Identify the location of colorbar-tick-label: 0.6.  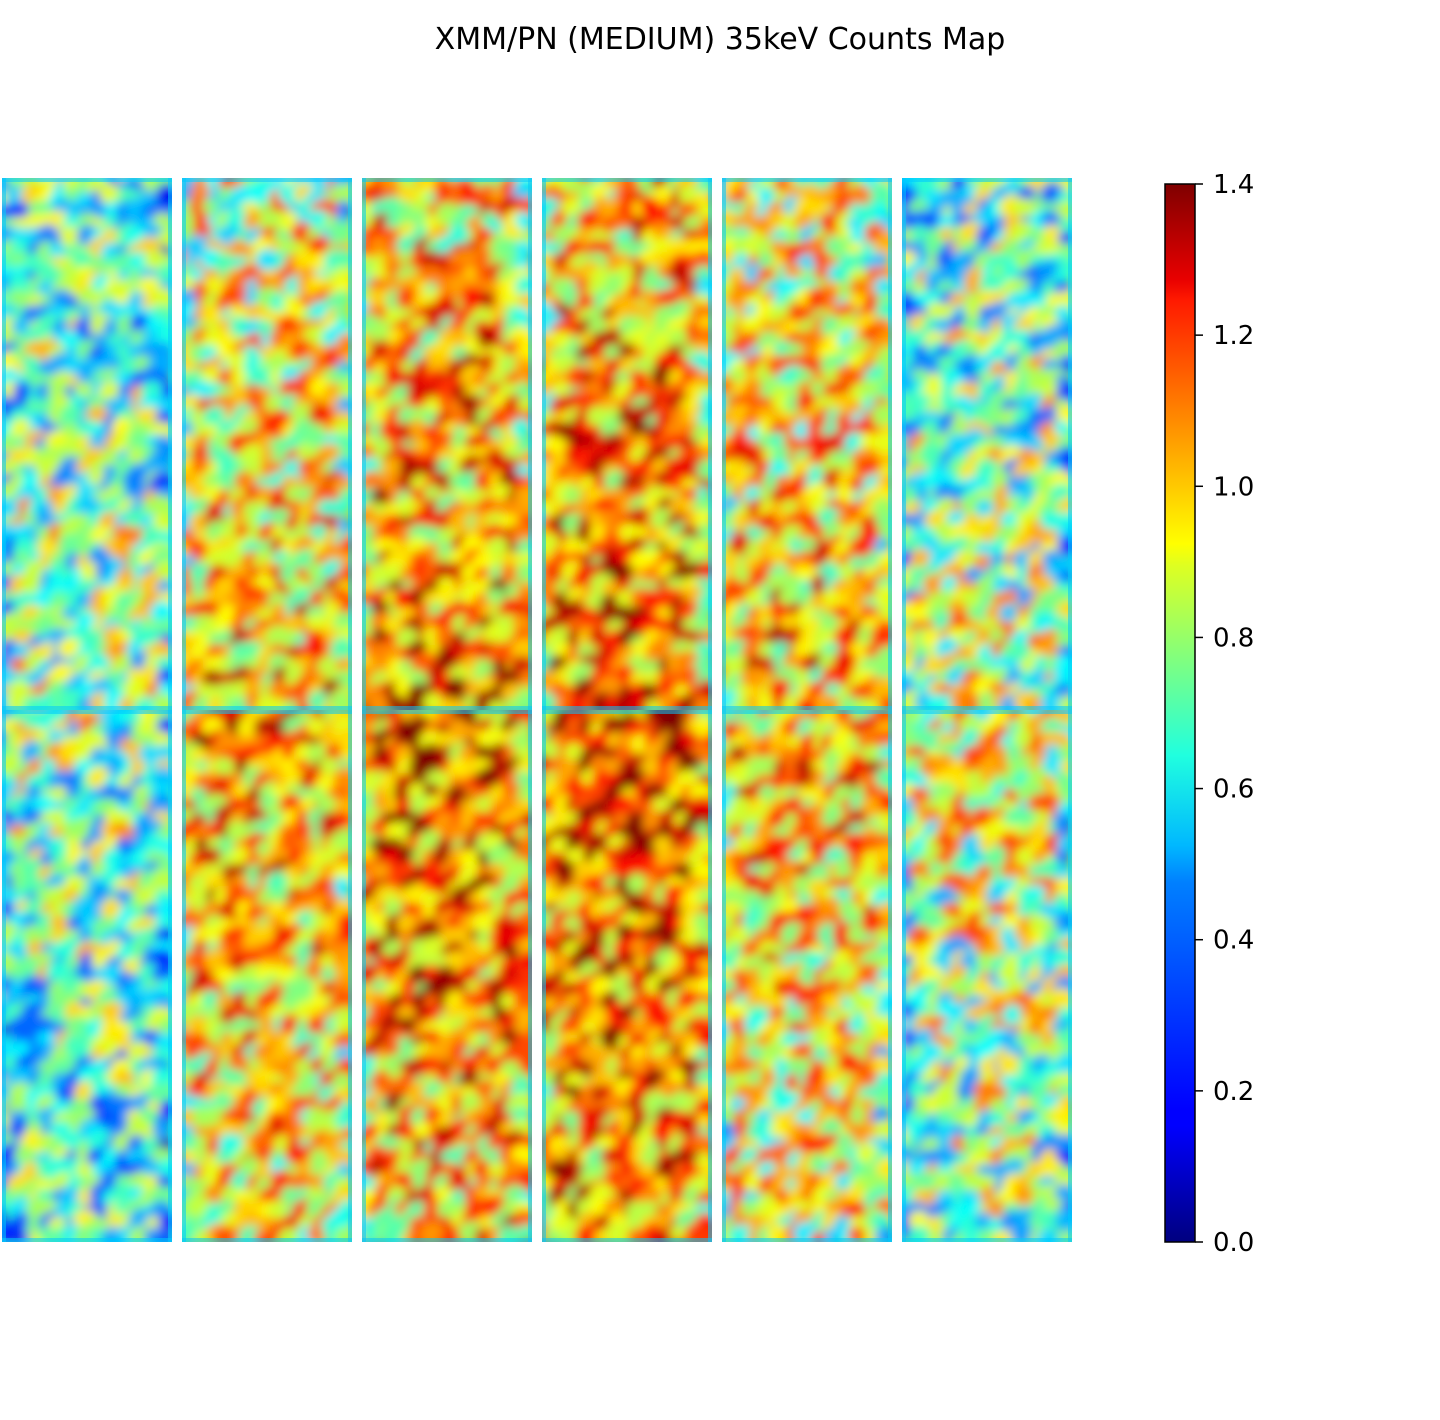
(1233, 790).